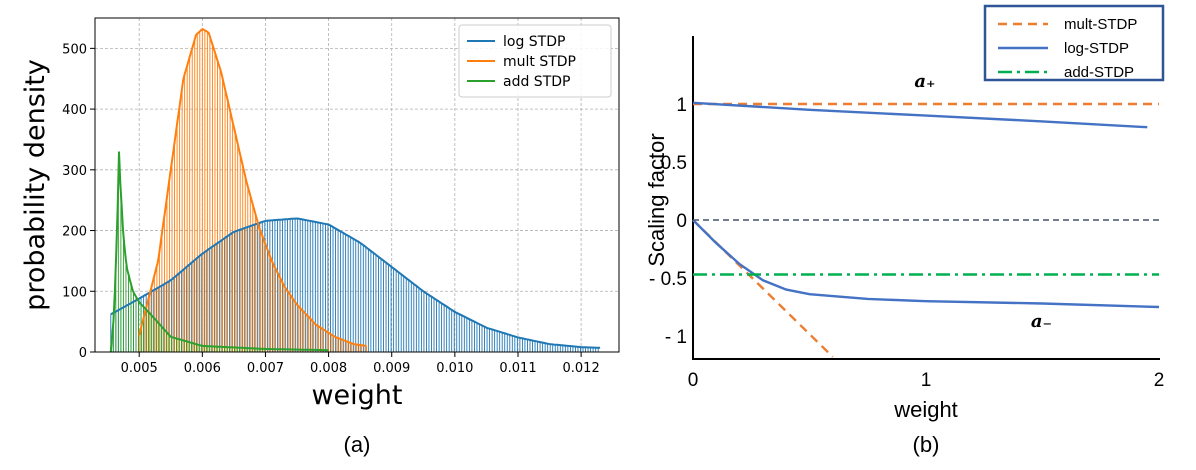 This screenshot has width=1196, height=470. What do you see at coordinates (517, 368) in the screenshot?
I see `x-tick-label: 0.011` at bounding box center [517, 368].